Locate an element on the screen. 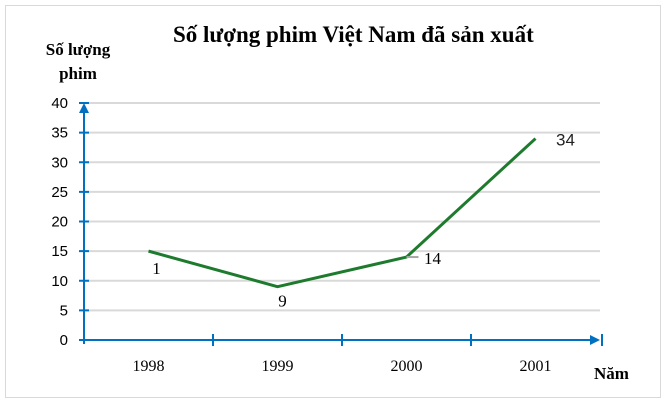 The width and height of the screenshot is (668, 405). chart-title: Số lượng phim Việt Nam đã sản xuất is located at coordinates (353, 34).